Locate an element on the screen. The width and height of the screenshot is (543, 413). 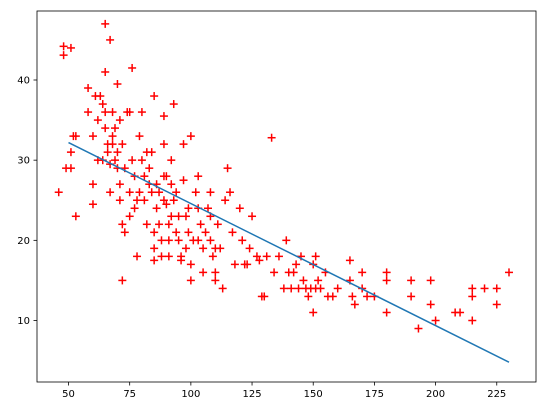
y-axis: 10 20 30 40 is located at coordinates (27, 201).